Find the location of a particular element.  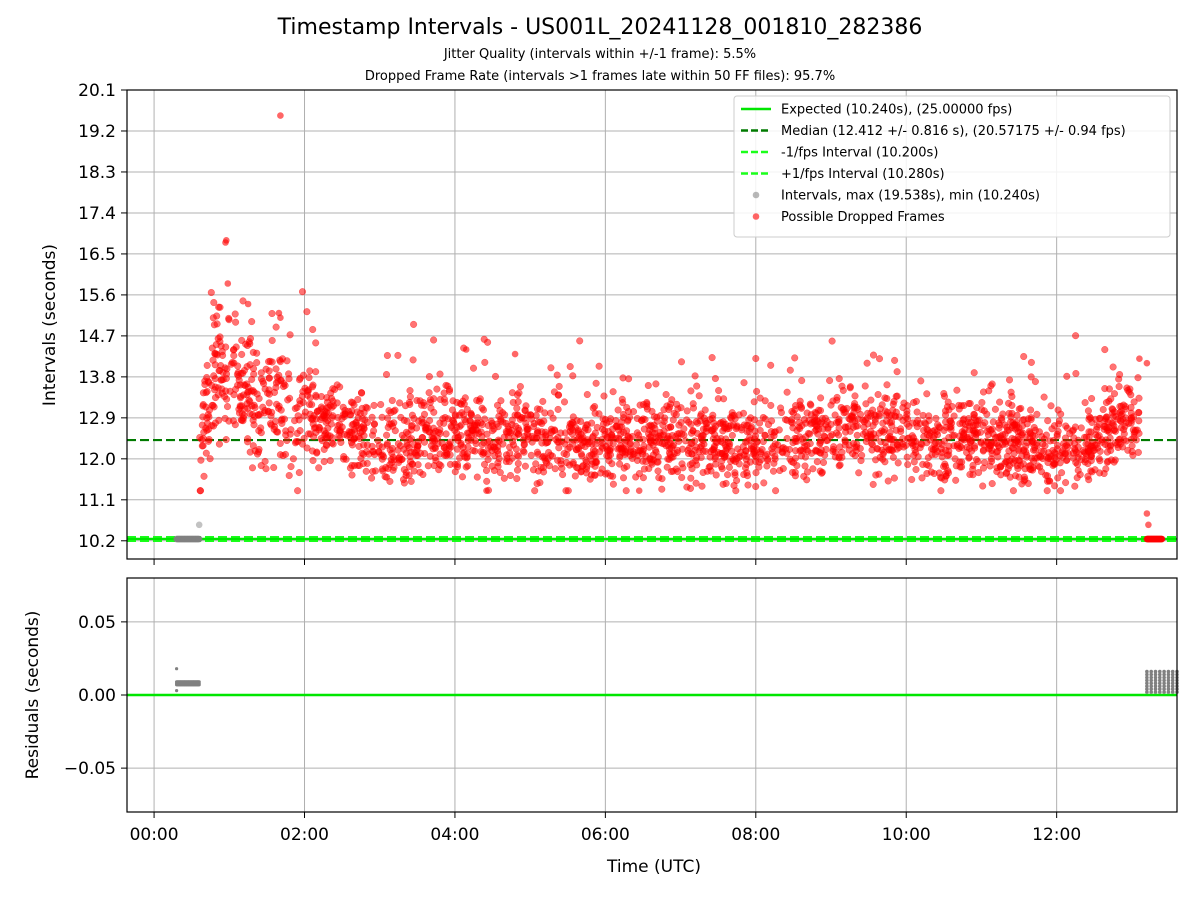

legend-box is located at coordinates (952, 166).